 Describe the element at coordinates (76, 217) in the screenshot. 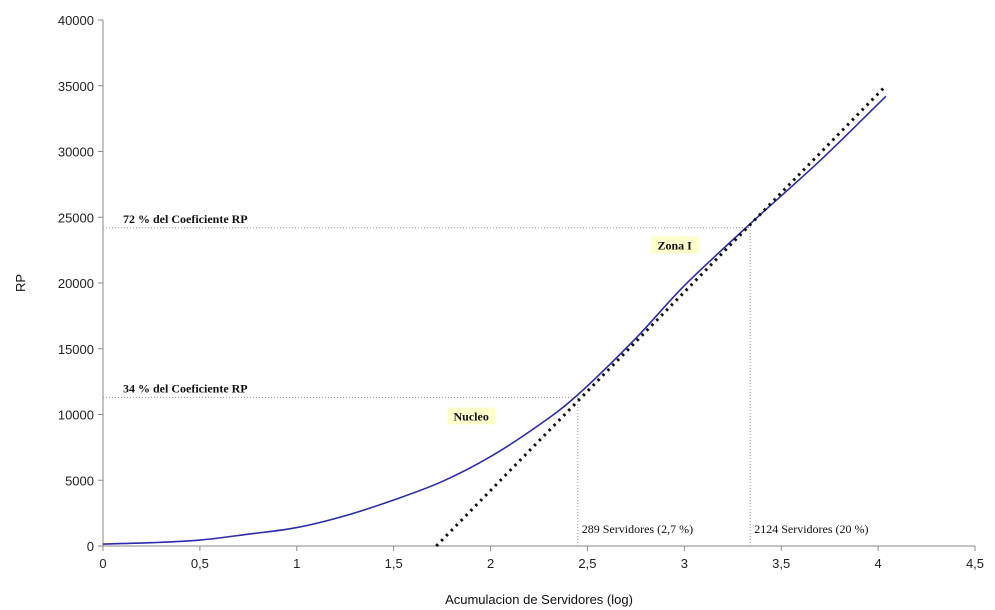

I see `y-tick-label: 25000` at that location.